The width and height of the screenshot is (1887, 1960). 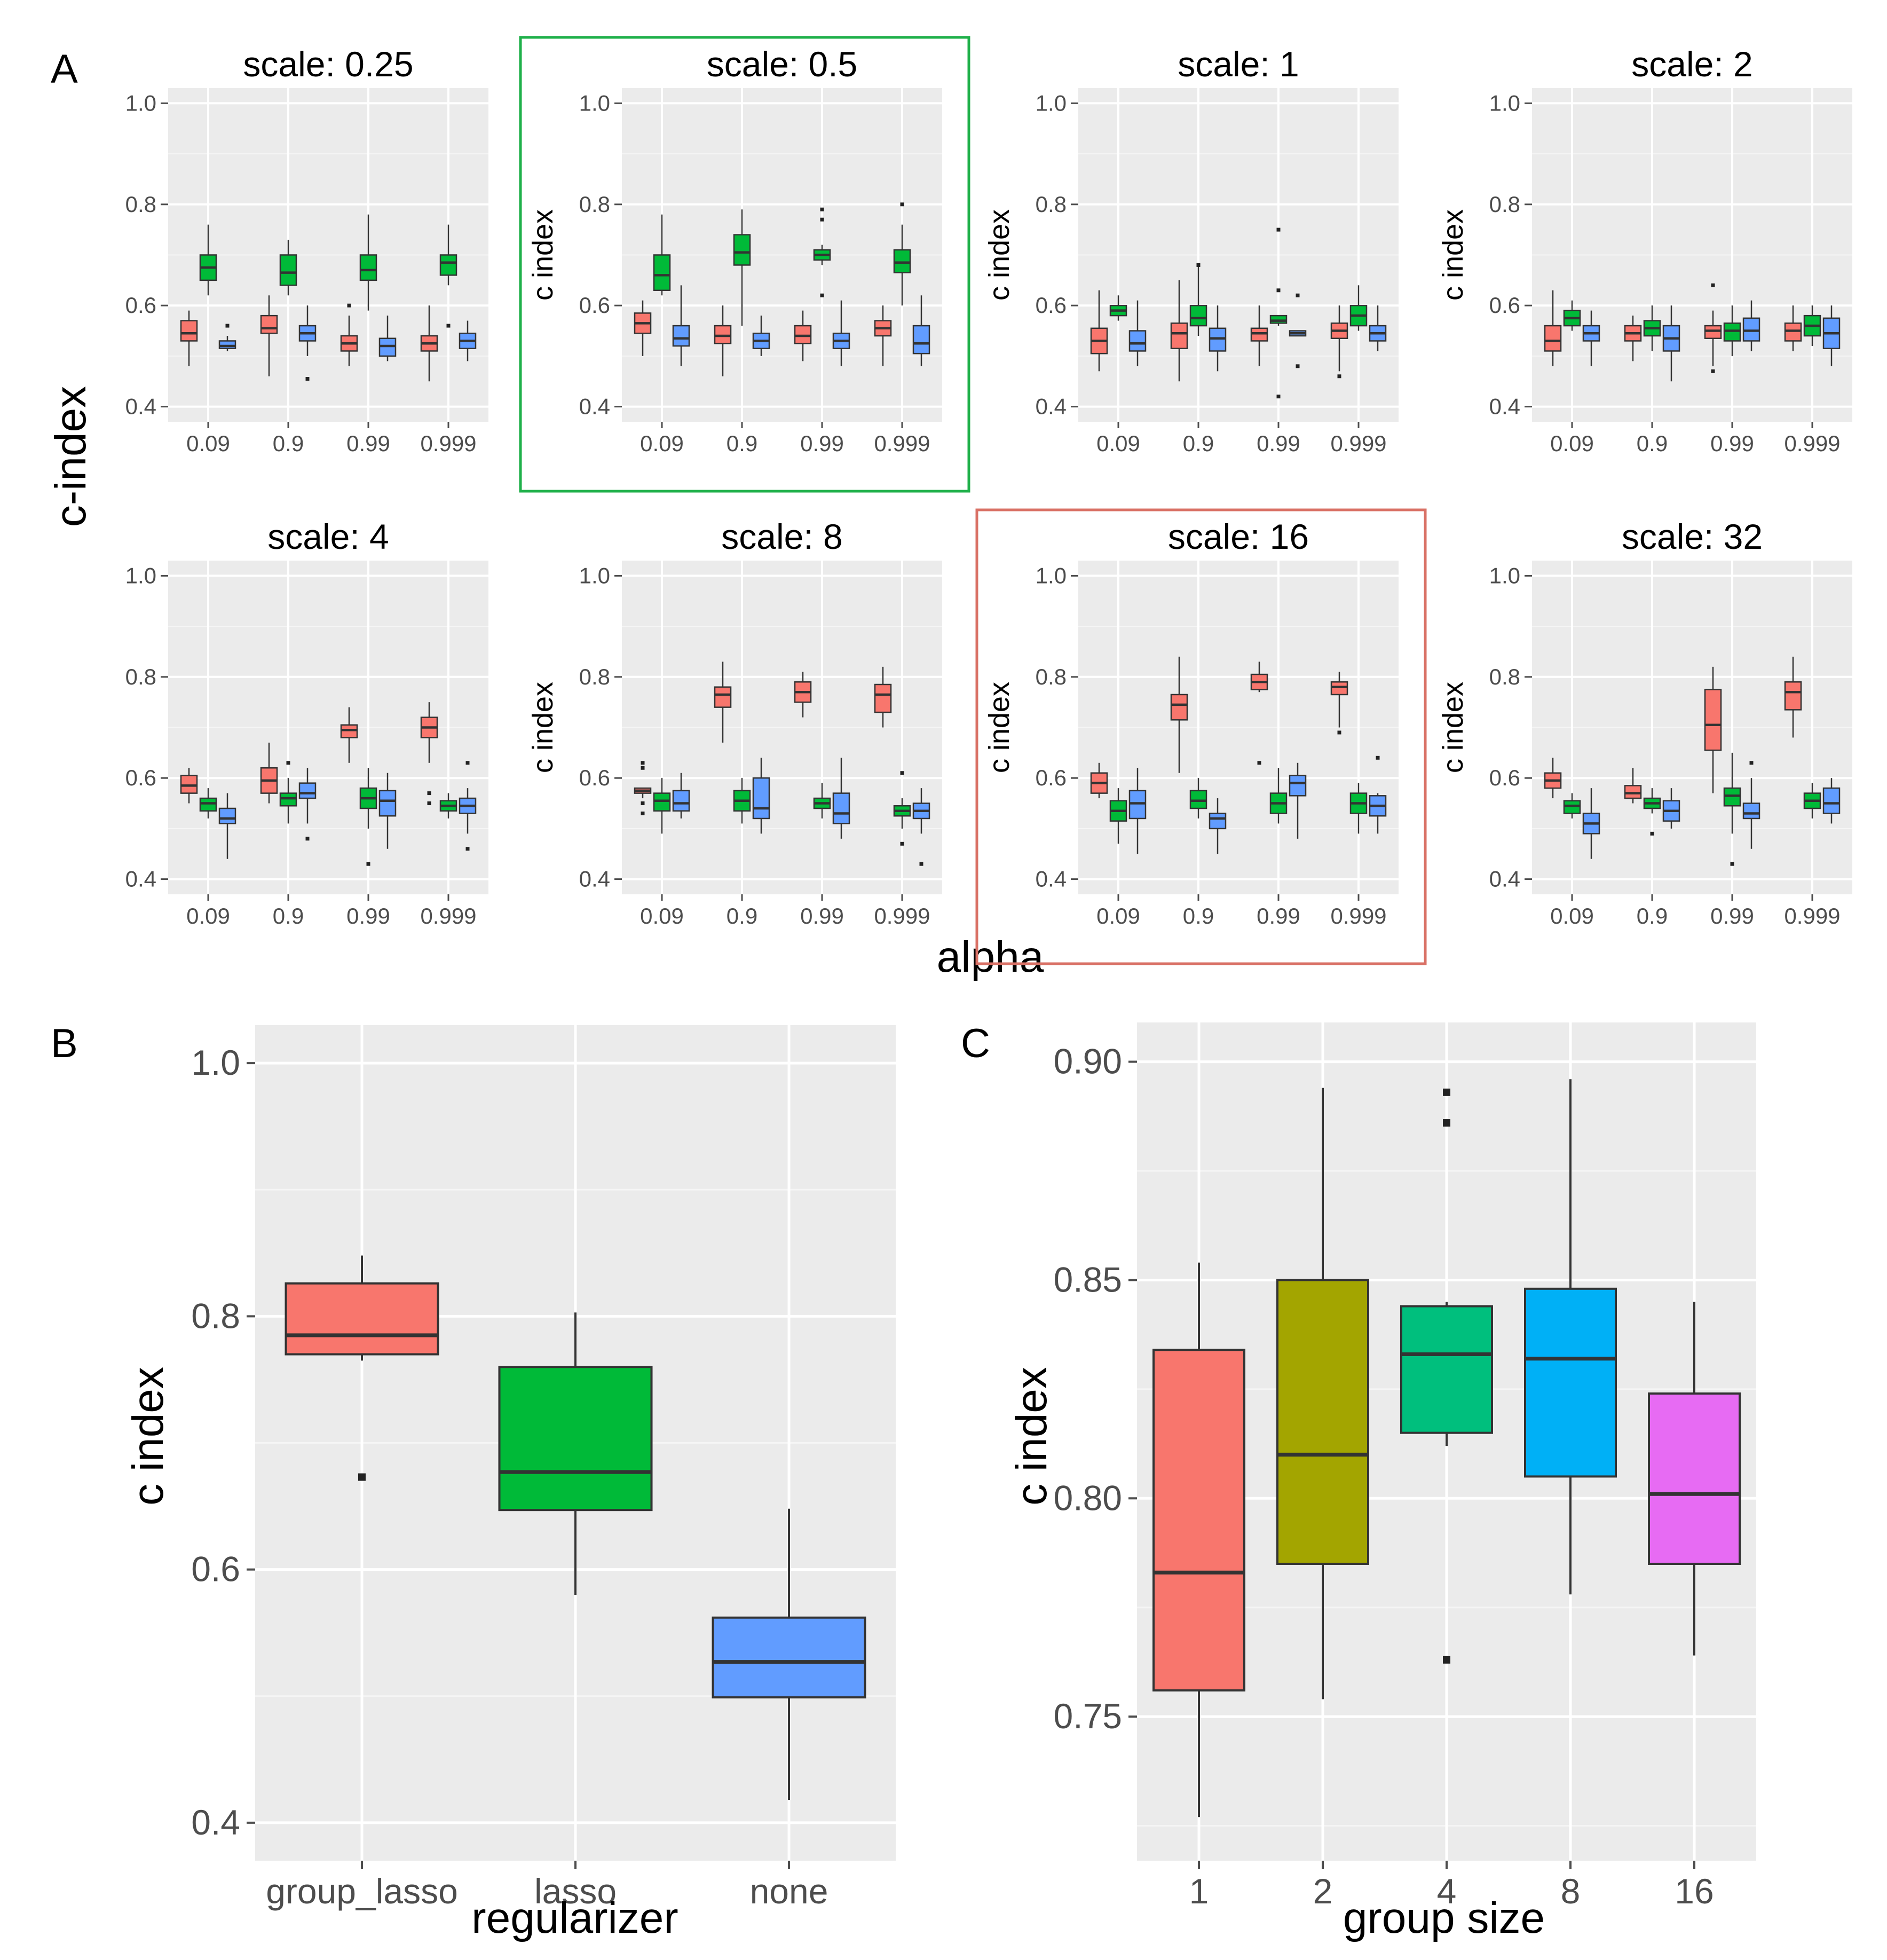 What do you see at coordinates (1088, 1716) in the screenshot?
I see `y-tick-label: 0.75` at bounding box center [1088, 1716].